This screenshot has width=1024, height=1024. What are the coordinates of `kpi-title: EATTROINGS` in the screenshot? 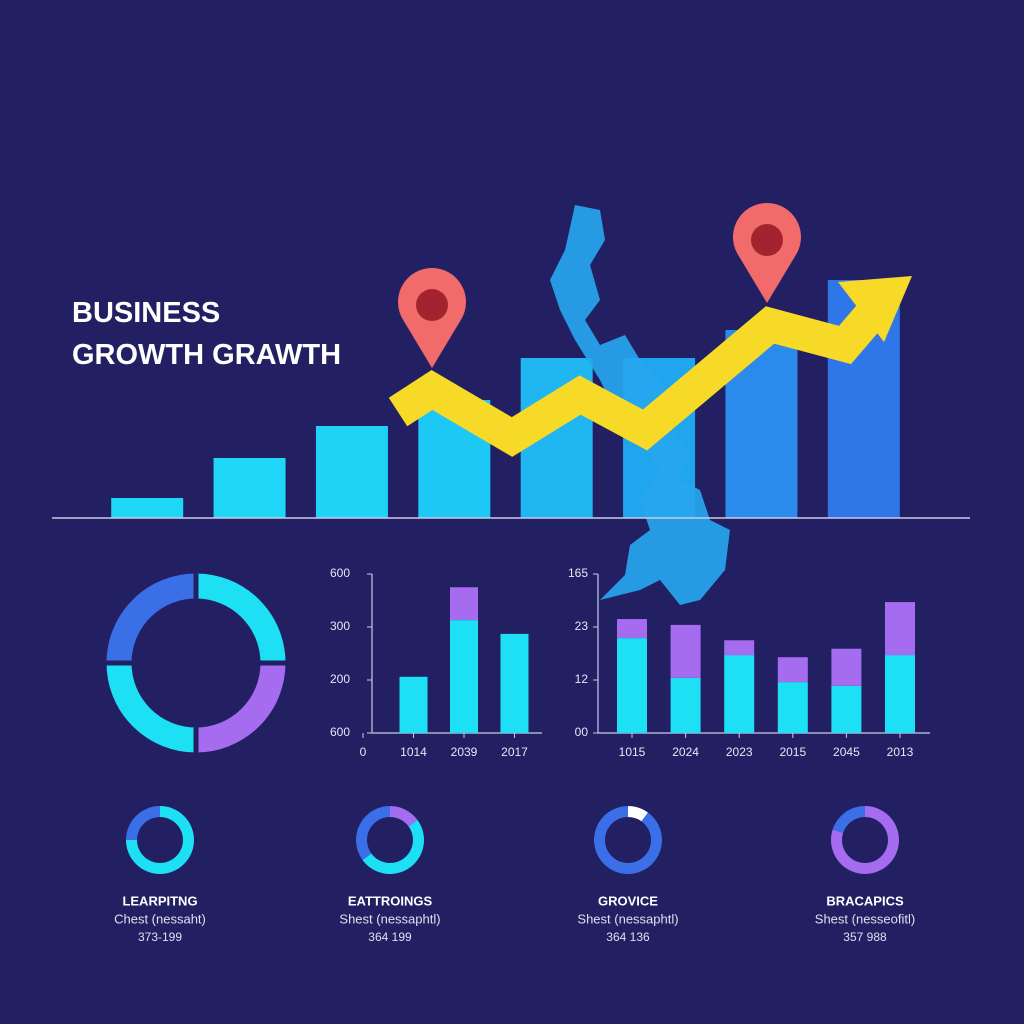 It's located at (390, 900).